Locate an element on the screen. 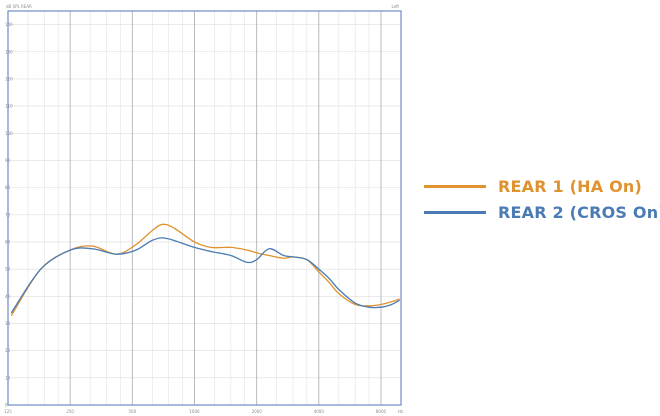 The width and height of the screenshot is (660, 416). y-tick-label: 0 is located at coordinates (6, 405).